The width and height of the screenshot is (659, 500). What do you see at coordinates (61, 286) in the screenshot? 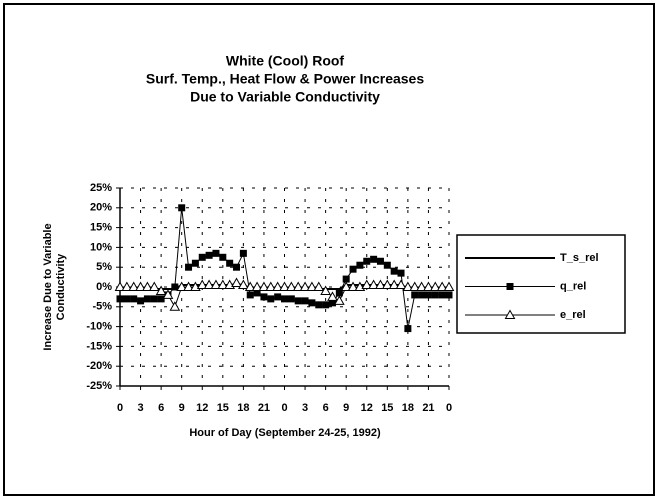
I see `y-axis-label: Conductivity` at bounding box center [61, 286].